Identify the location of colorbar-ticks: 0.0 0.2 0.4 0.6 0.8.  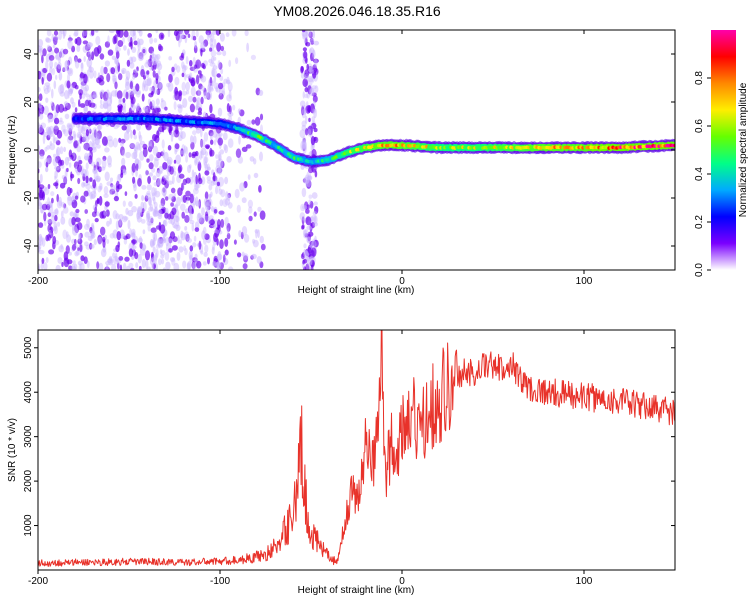
(702, 174).